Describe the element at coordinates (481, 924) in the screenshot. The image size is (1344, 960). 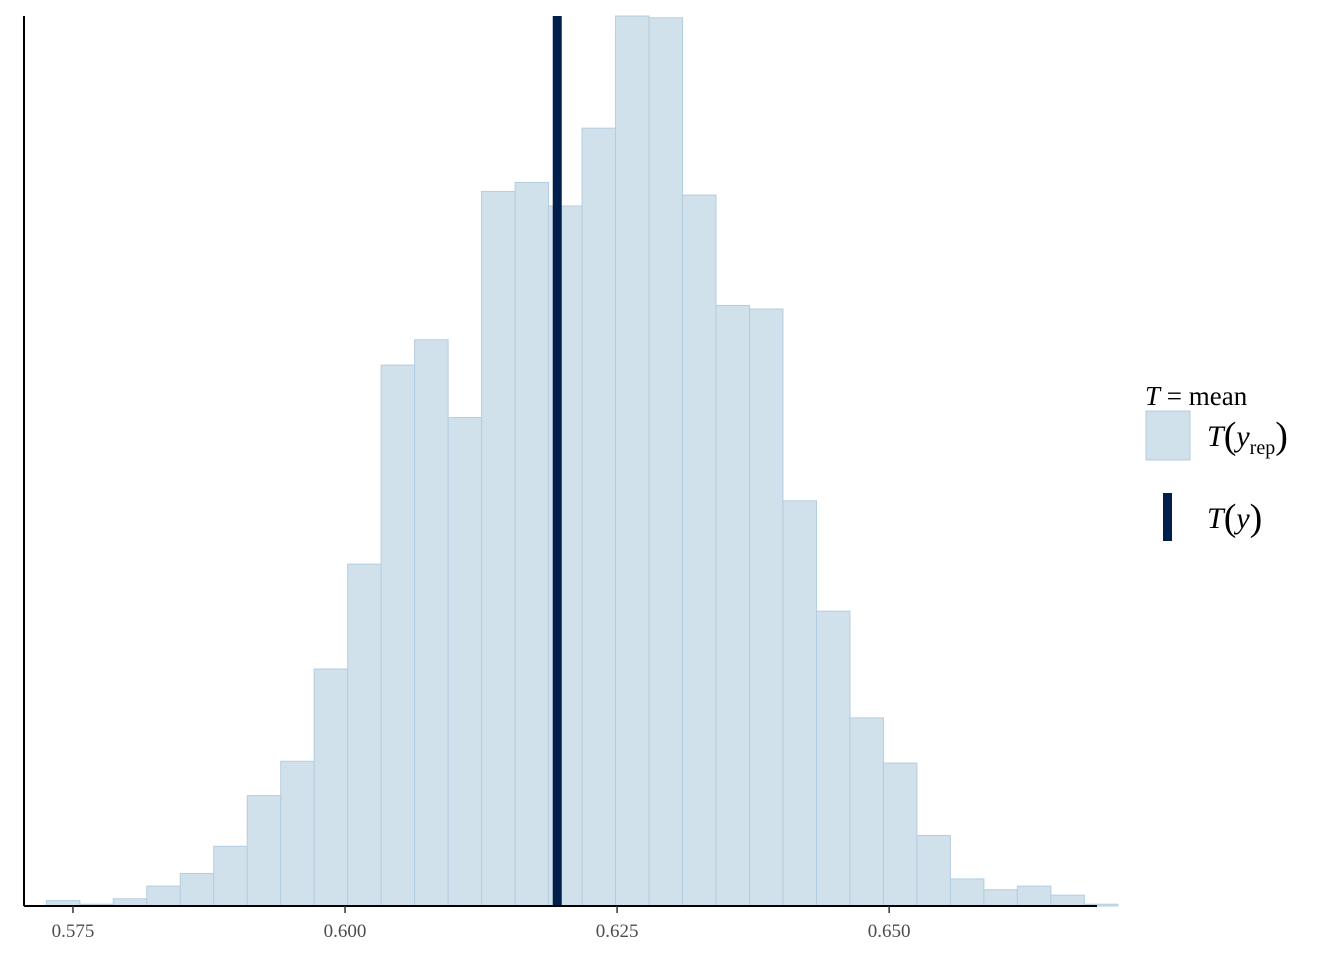
I see `x-axis-ticks: 0.575 0.600 0.625 0.650` at that location.